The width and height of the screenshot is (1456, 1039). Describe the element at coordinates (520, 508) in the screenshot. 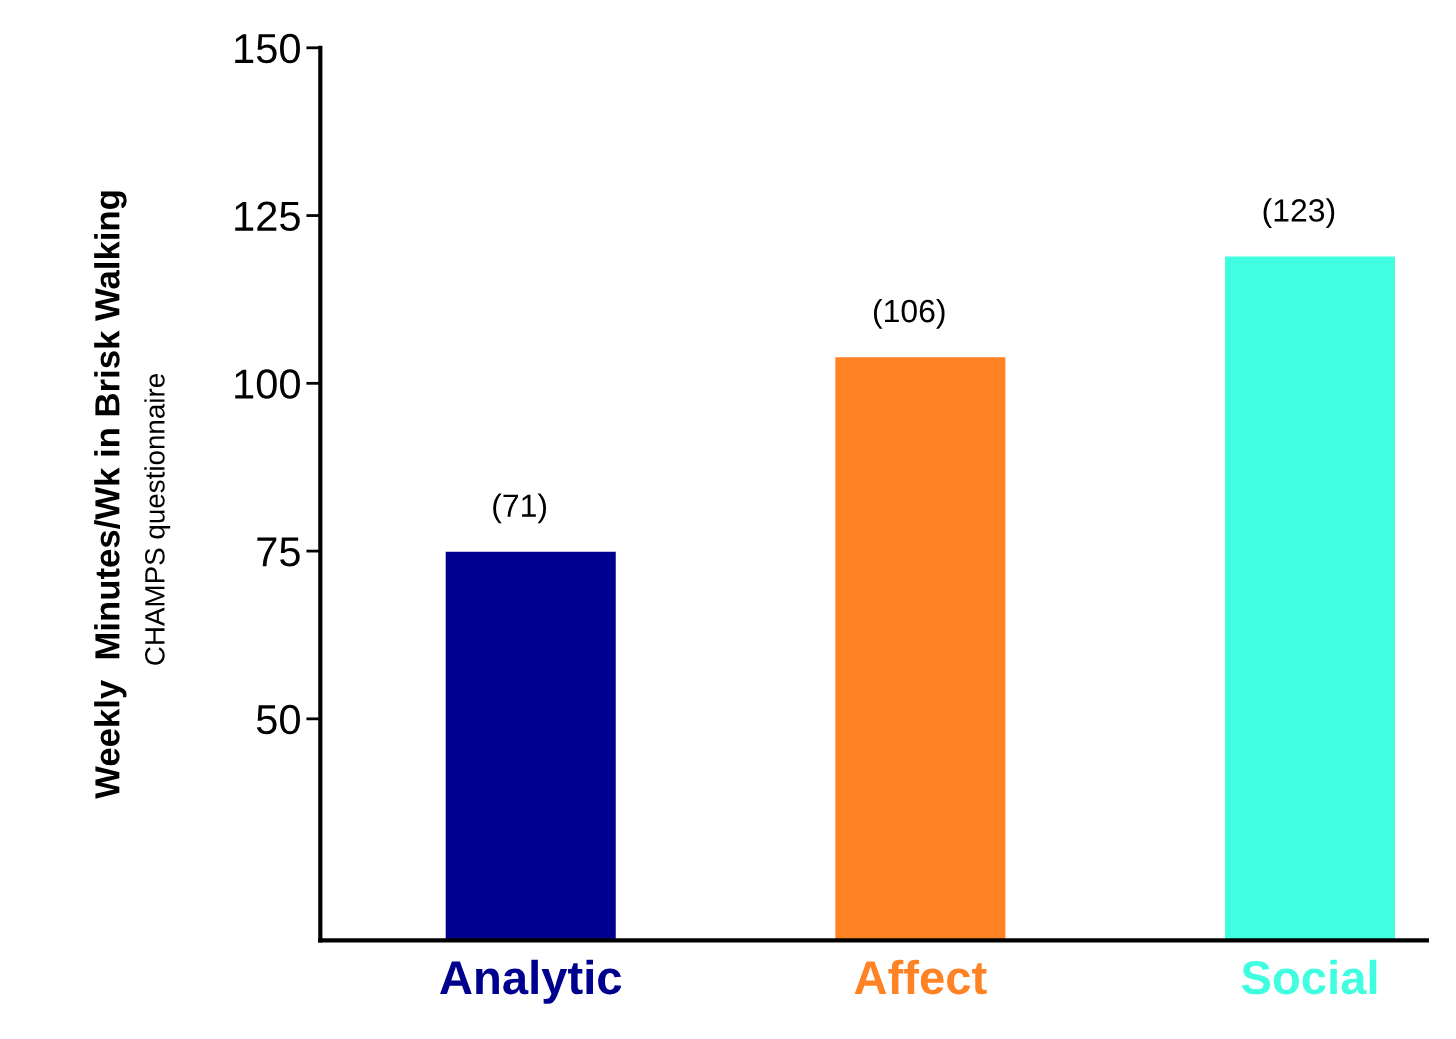

I see `annotation: (71)` at that location.